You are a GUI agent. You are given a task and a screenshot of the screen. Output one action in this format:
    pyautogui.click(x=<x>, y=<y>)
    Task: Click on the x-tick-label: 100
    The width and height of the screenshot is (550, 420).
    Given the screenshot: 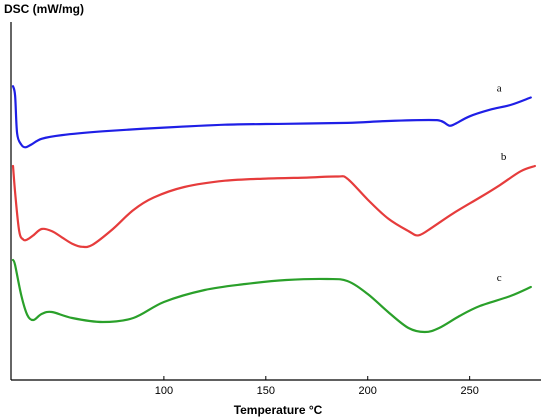 What is the action you would take?
    pyautogui.click(x=164, y=391)
    